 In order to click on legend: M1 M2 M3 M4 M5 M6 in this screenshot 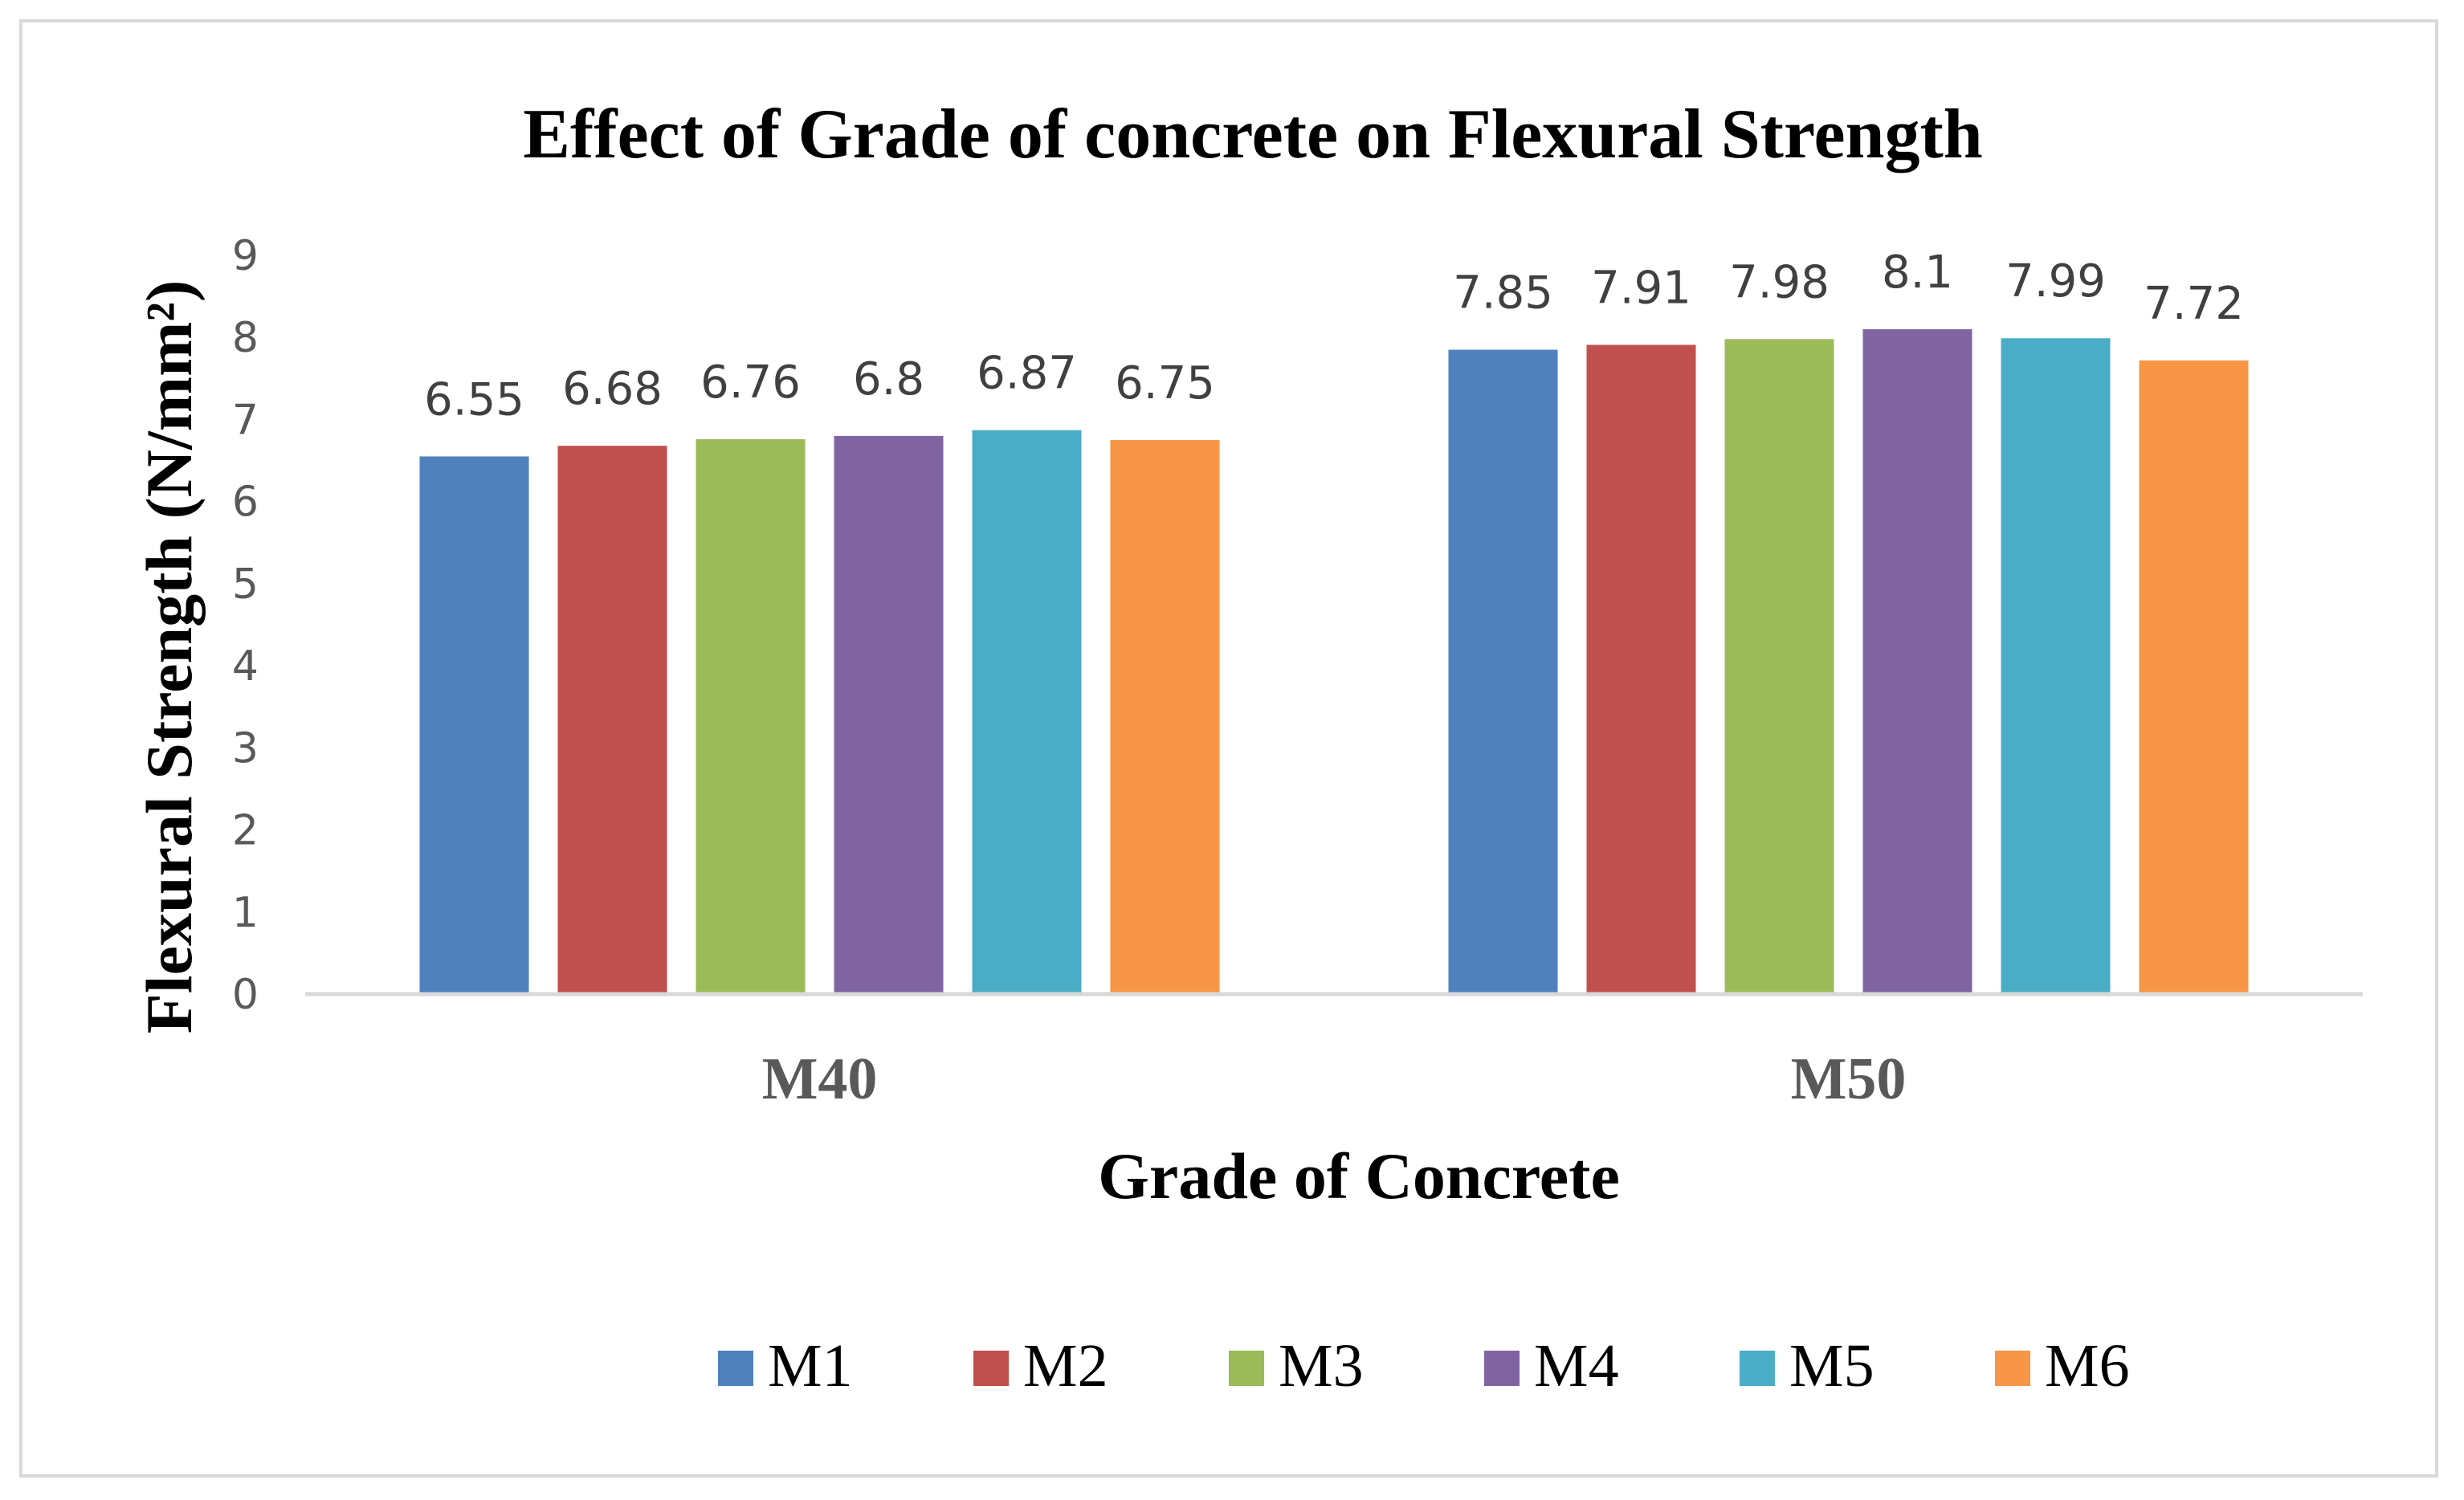, I will do `click(1424, 1366)`.